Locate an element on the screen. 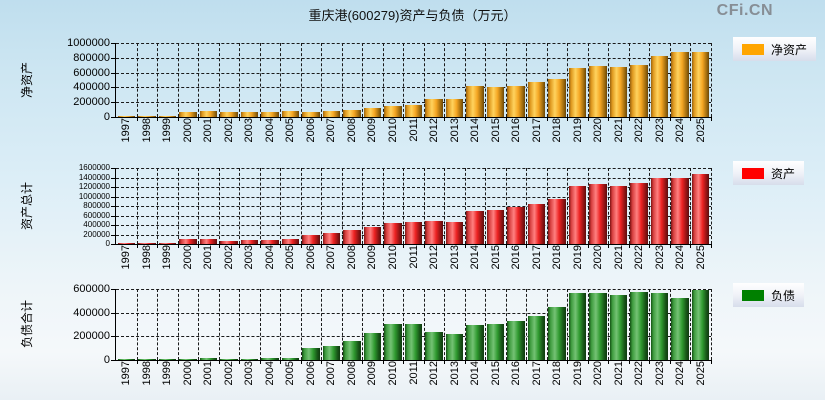 The image size is (825, 400). bar-2014 is located at coordinates (475, 227).